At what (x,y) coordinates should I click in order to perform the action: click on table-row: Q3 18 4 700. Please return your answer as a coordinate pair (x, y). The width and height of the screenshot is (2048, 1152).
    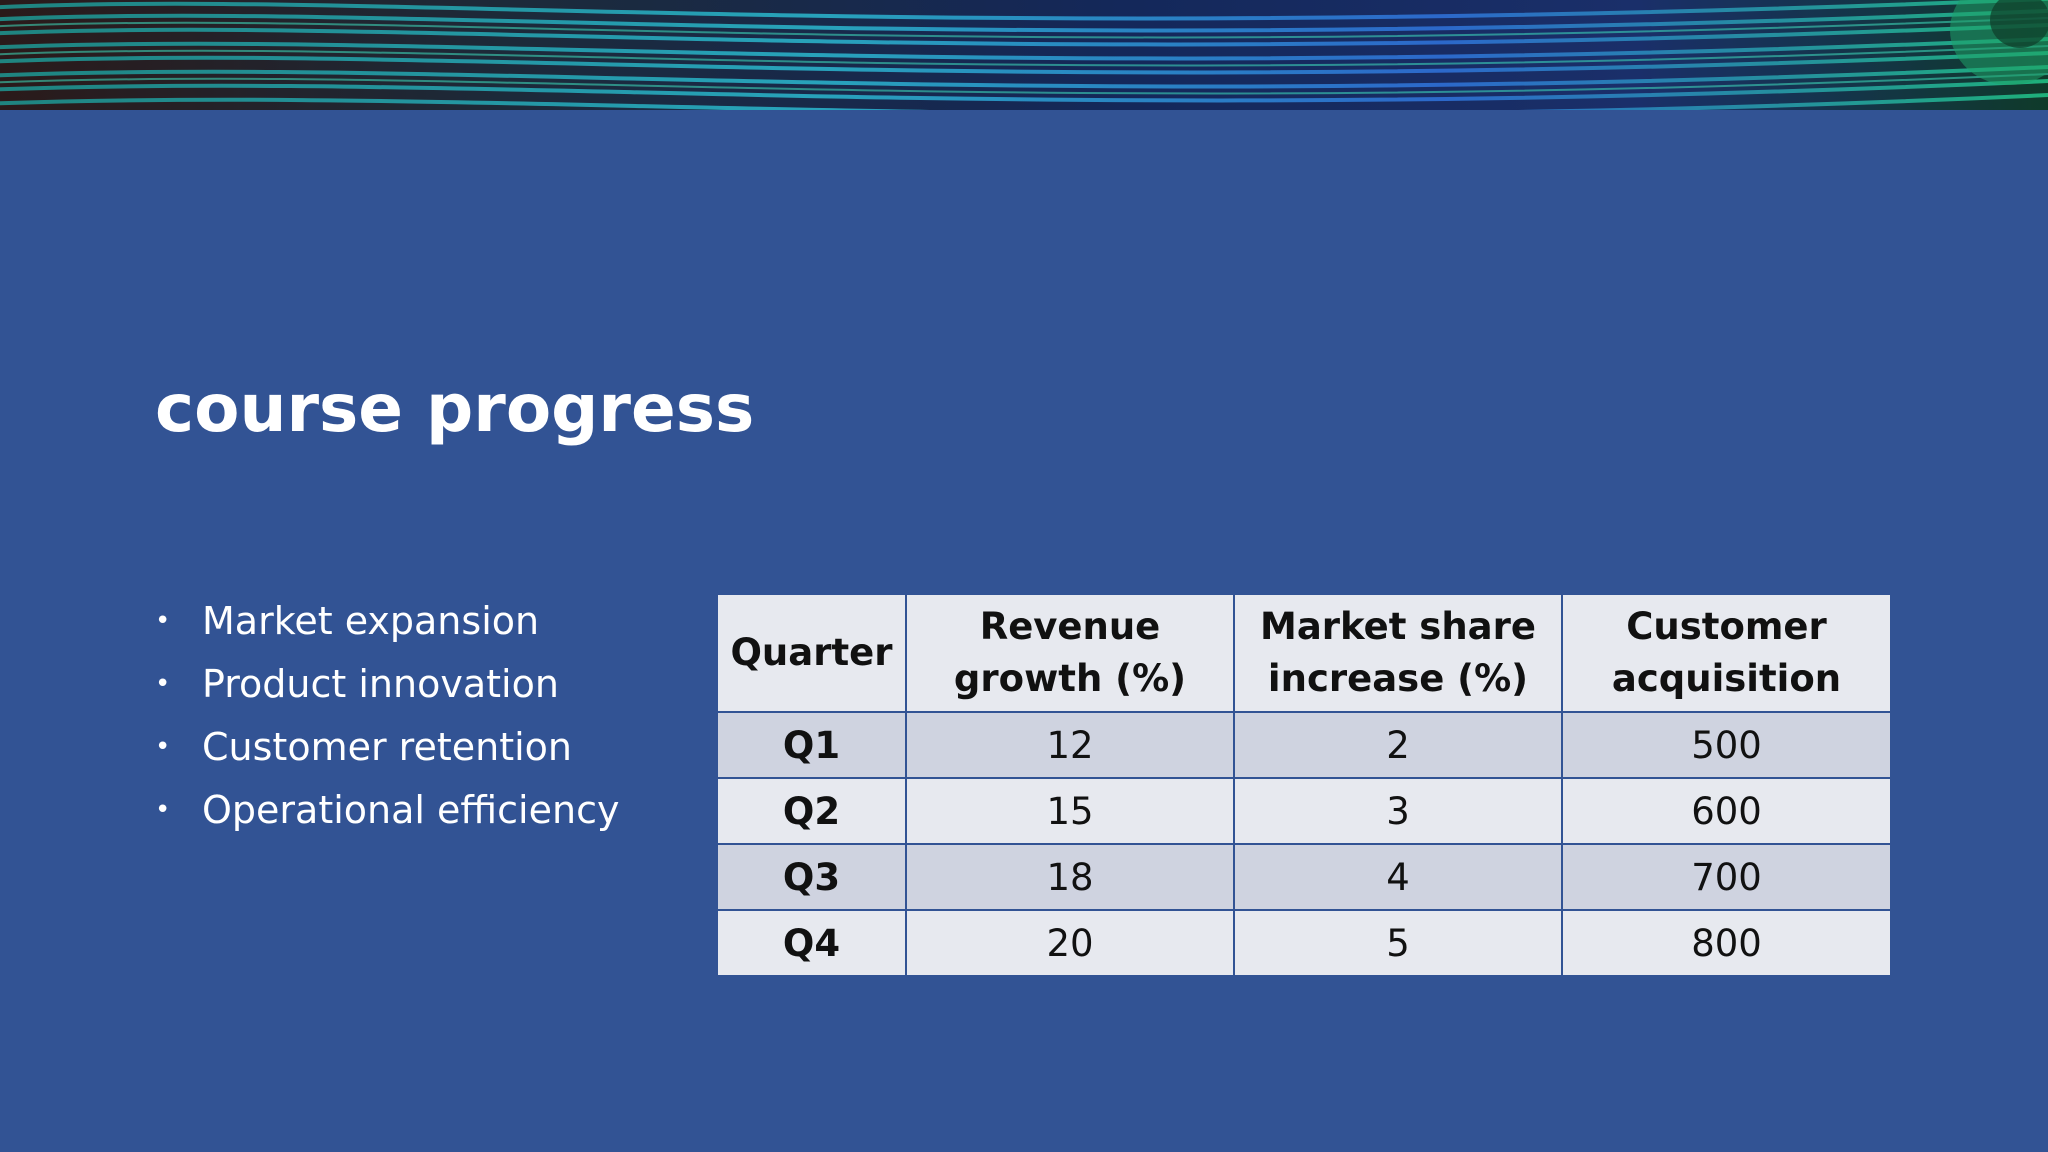
    Looking at the image, I should click on (1304, 877).